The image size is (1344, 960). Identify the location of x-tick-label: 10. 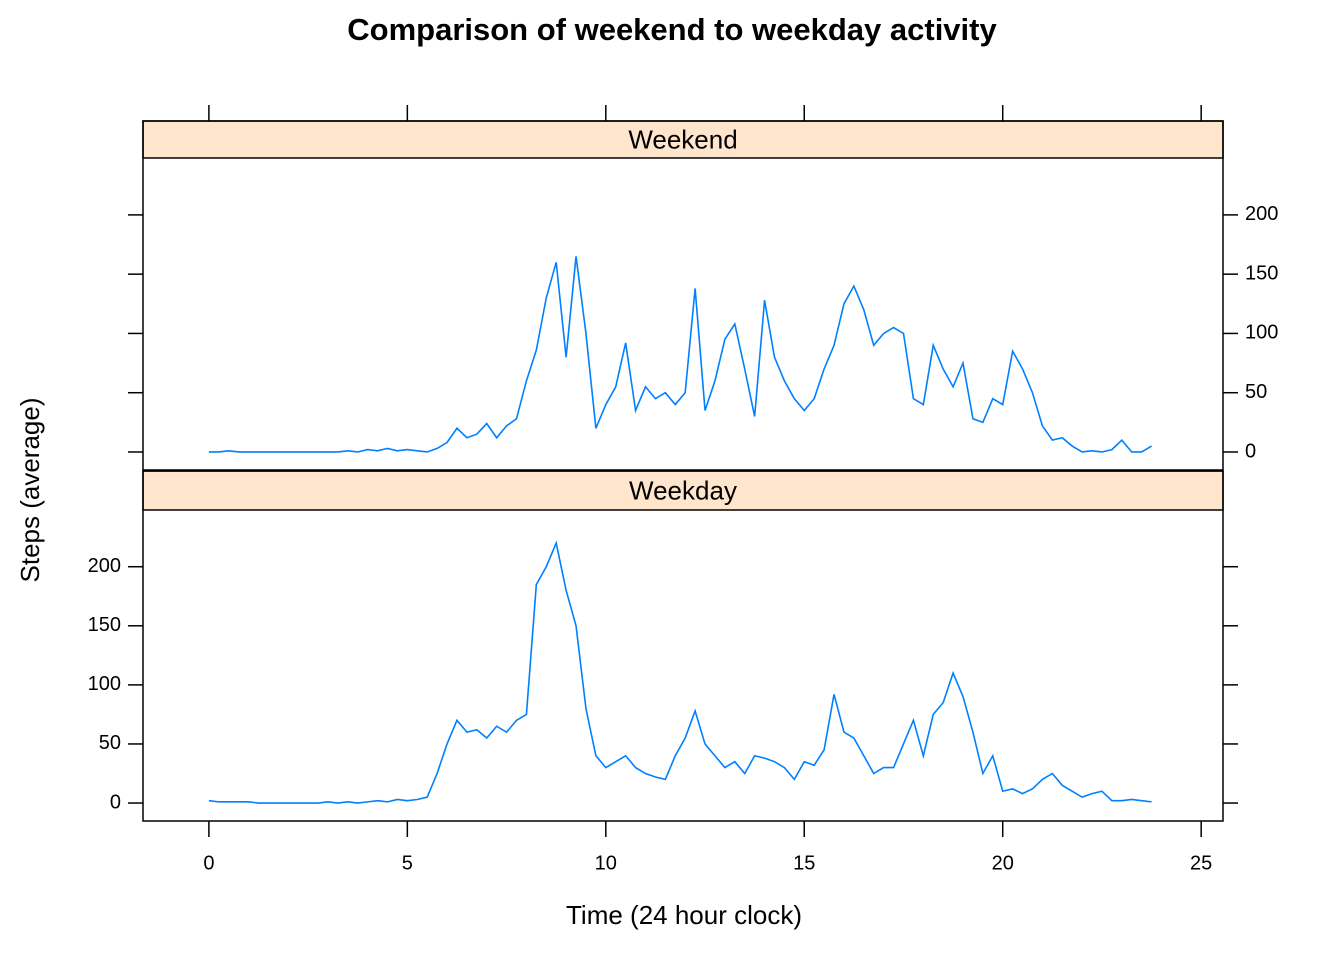
(606, 863).